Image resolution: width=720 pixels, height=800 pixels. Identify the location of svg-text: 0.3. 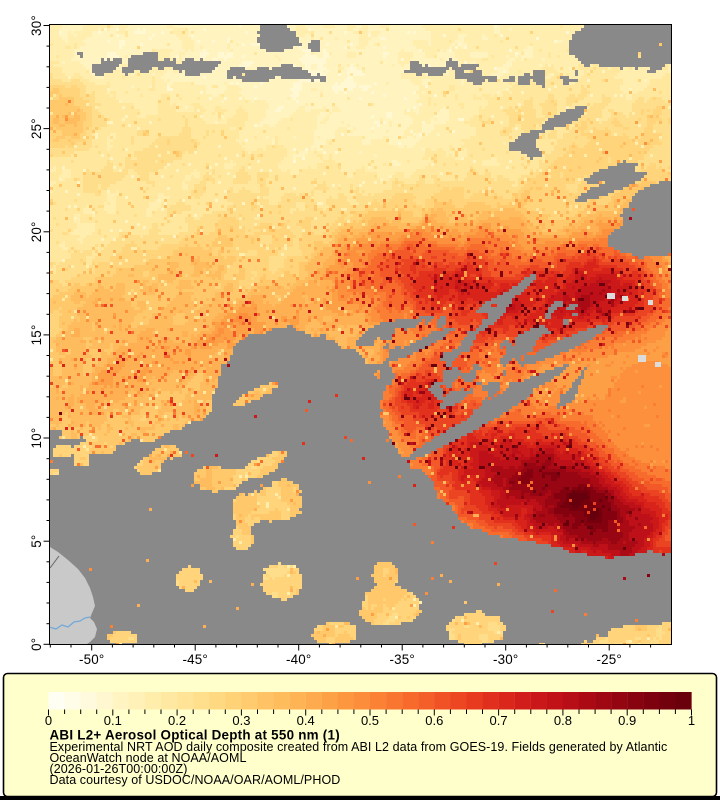
(241, 720).